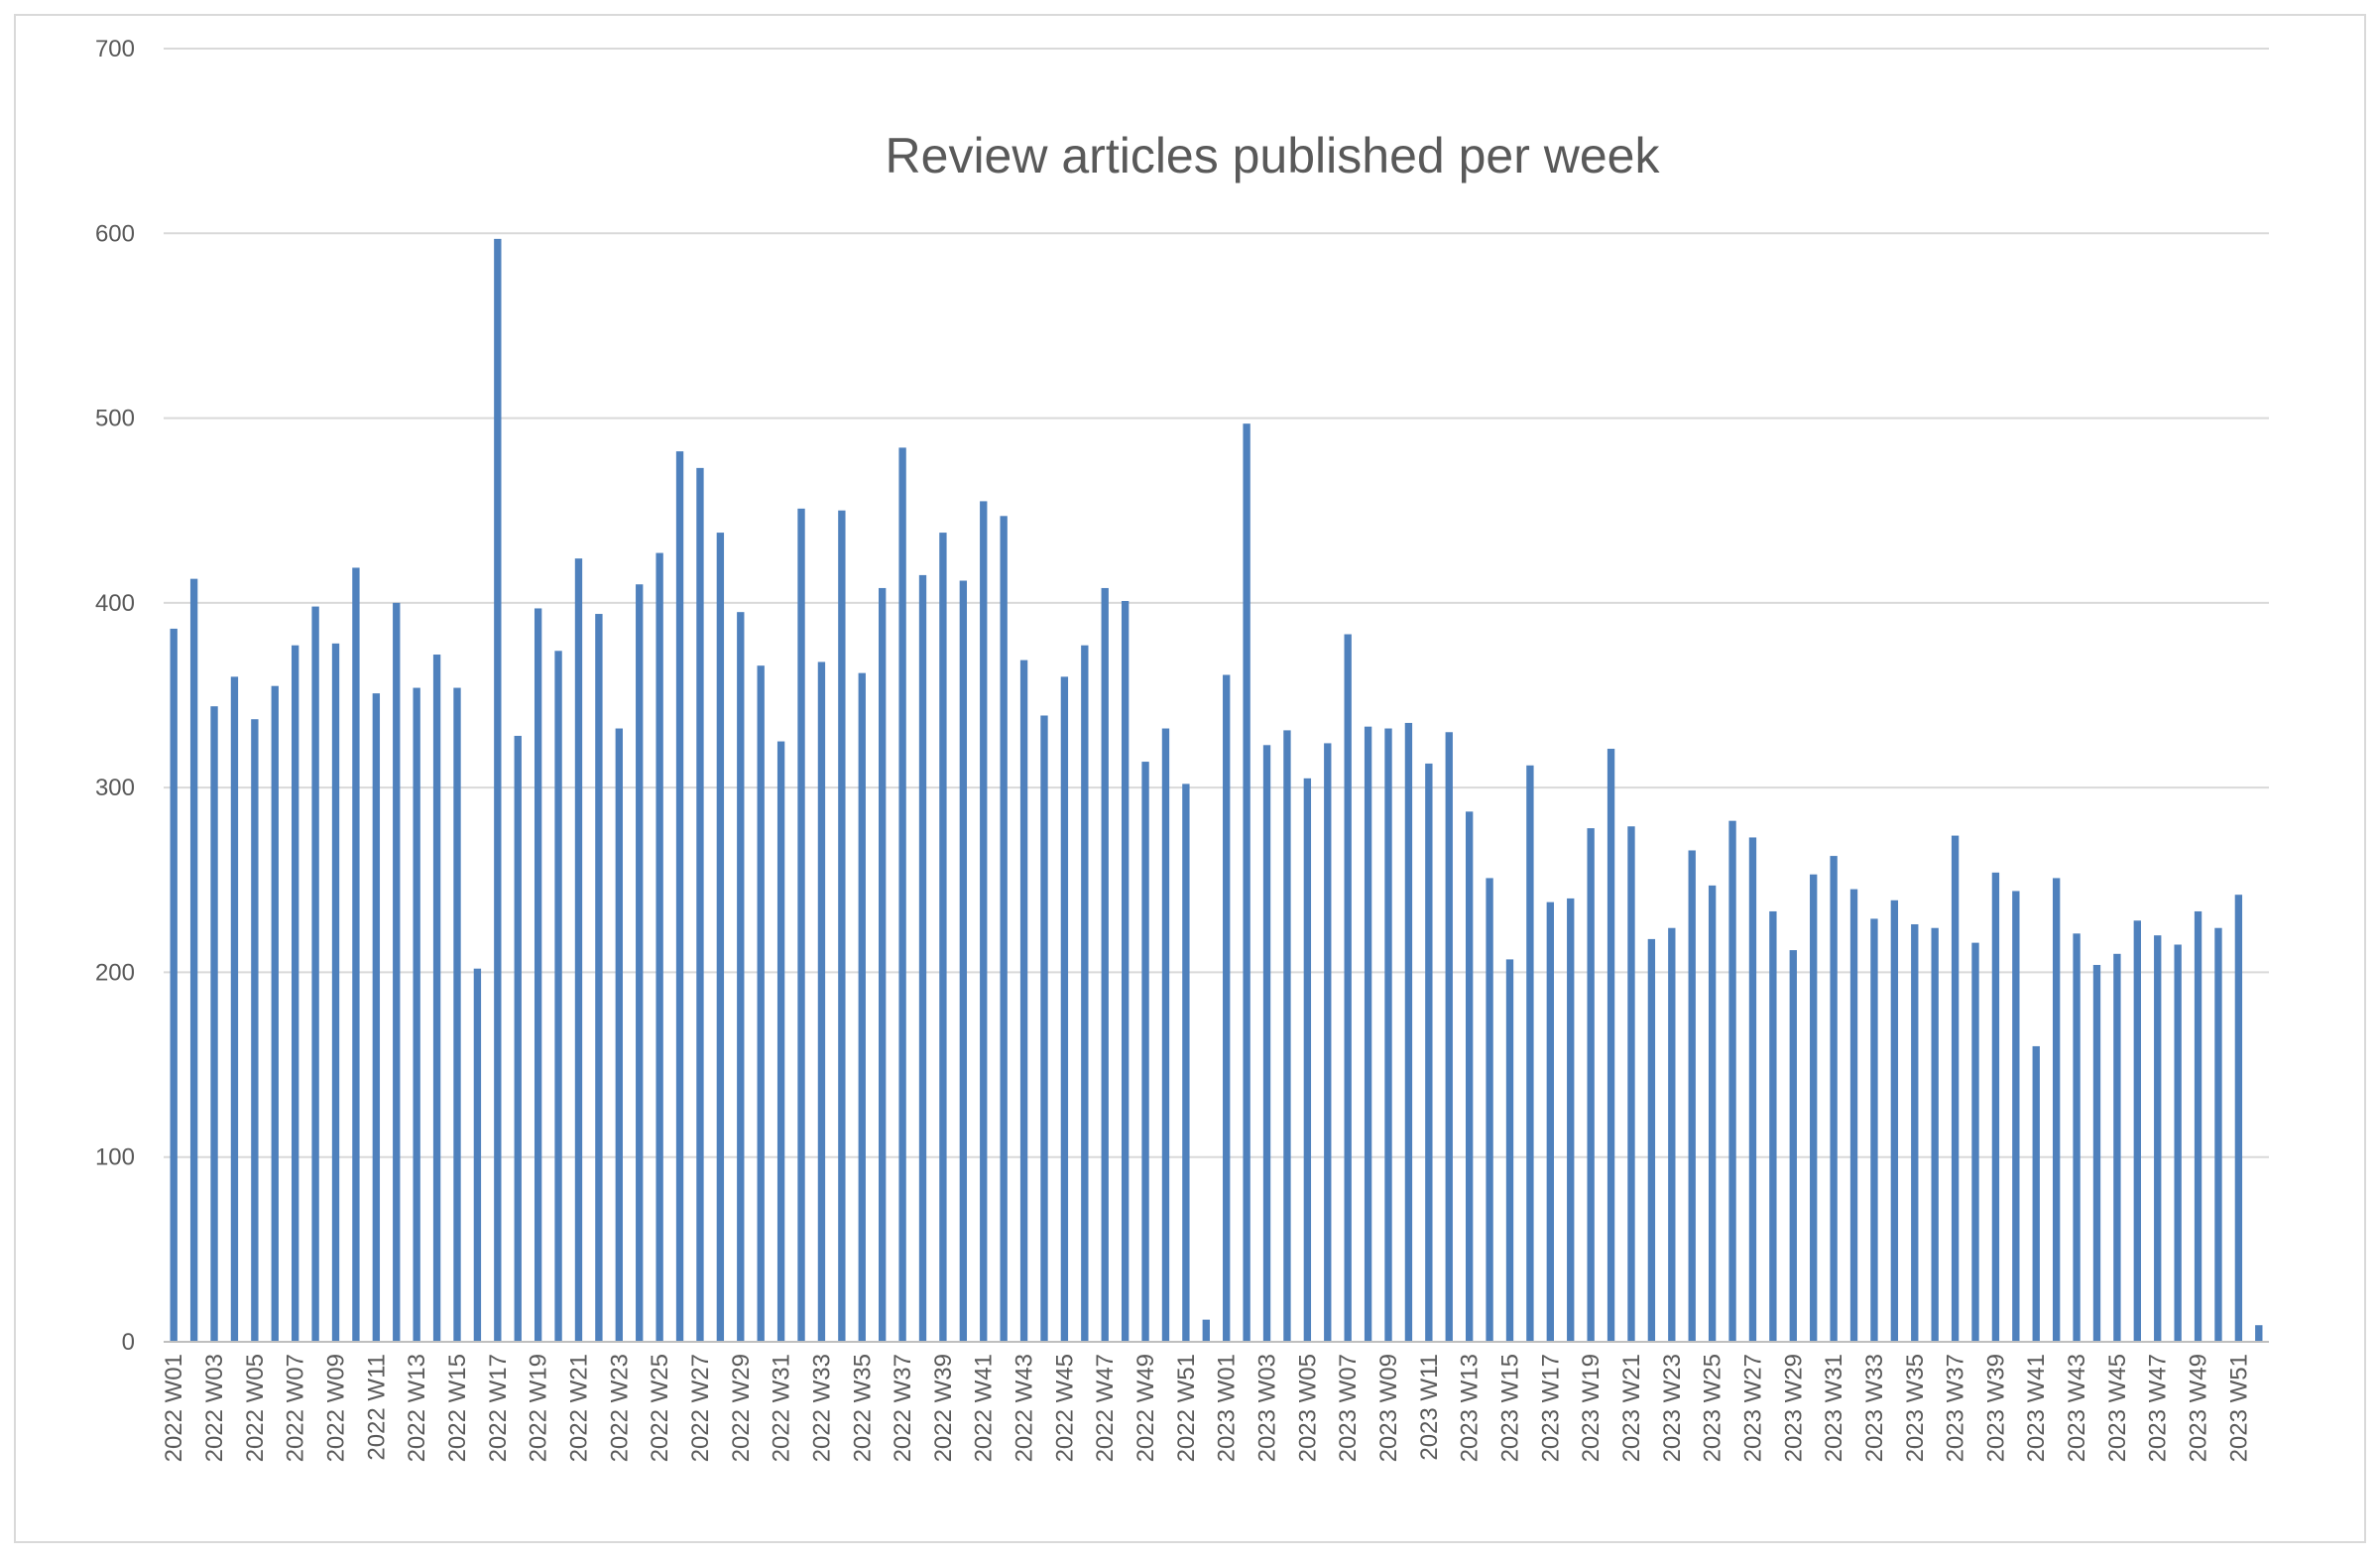 This screenshot has width=2380, height=1559. I want to click on x-tick-label: 2023 W49, so click(2199, 1408).